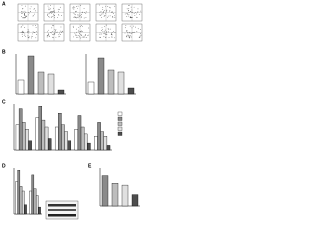 Image resolution: width=320 pixels, height=240 pixels. Describe the element at coordinates (62, 210) in the screenshot. I see `western-blot` at that location.